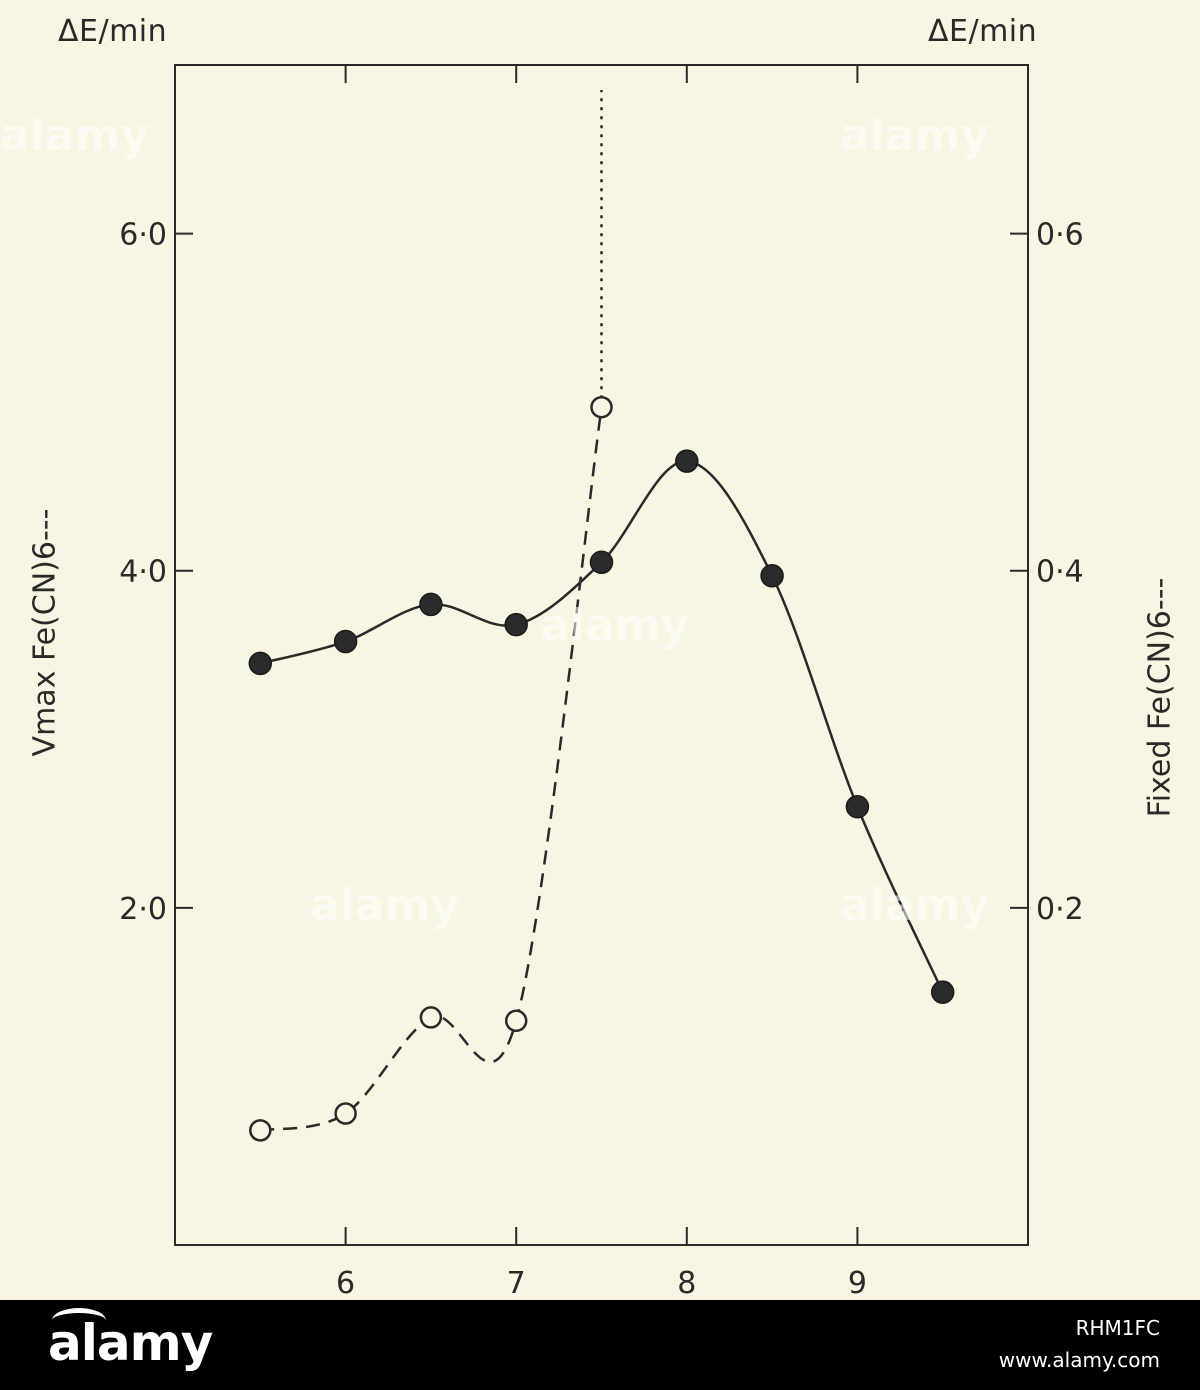 The height and width of the screenshot is (1390, 1200). Describe the element at coordinates (113, 31) in the screenshot. I see `left-axis-unit: ΔE/min` at that location.